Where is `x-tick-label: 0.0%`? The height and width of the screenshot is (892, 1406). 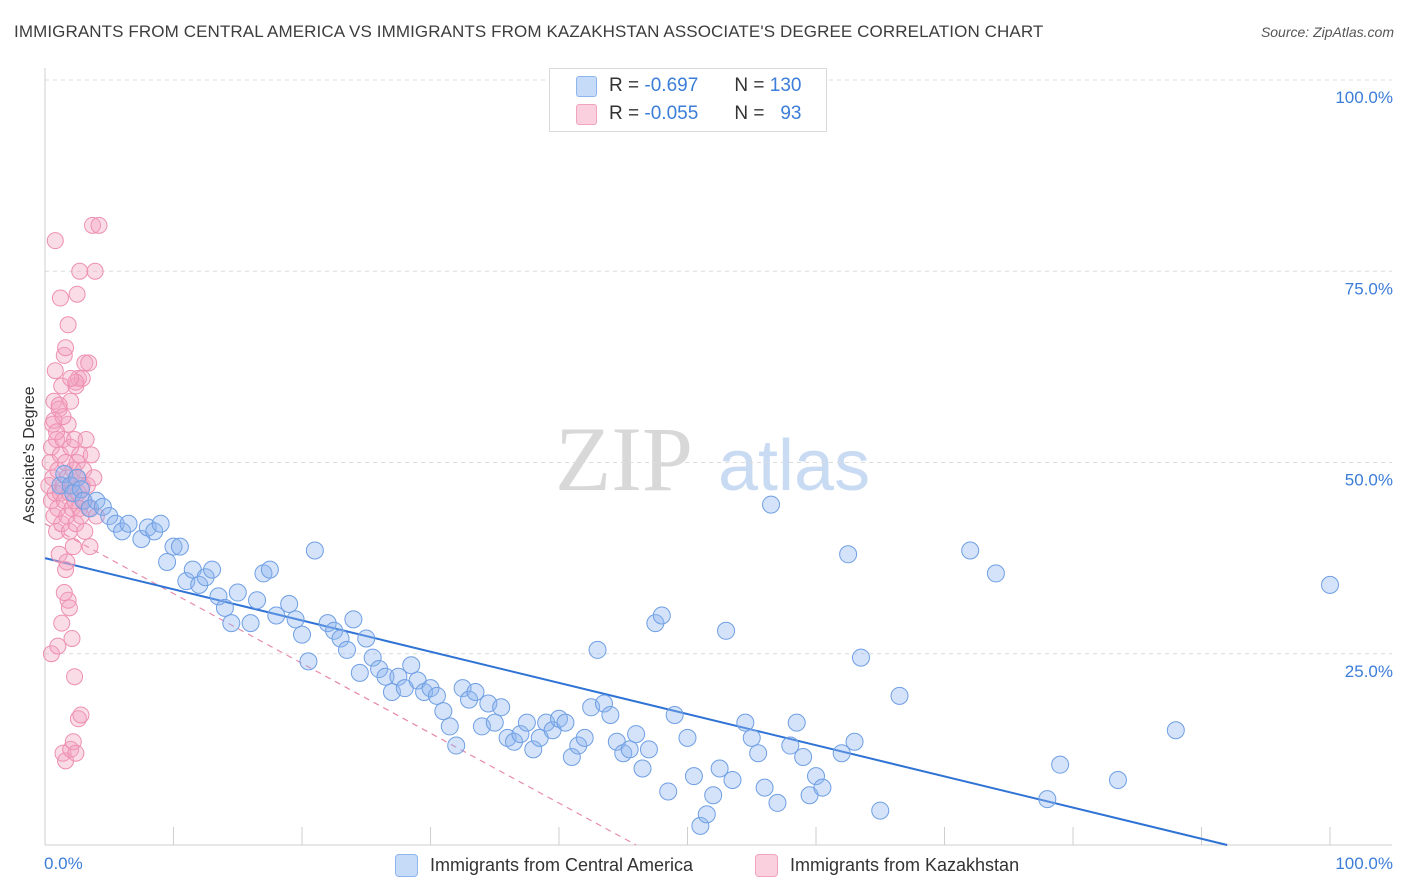 x-tick-label: 0.0% is located at coordinates (63, 863).